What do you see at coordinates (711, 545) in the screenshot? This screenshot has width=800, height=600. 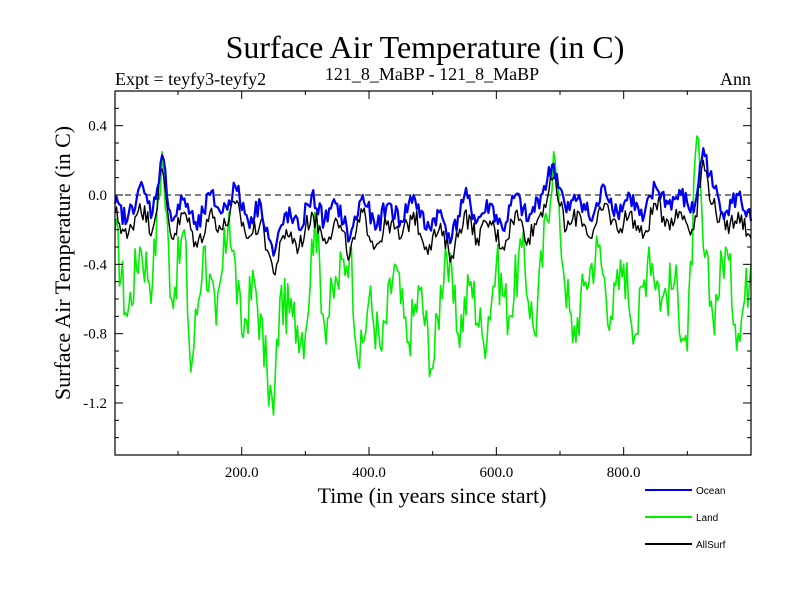 I see `legend-label-allsurf: AllSurf` at bounding box center [711, 545].